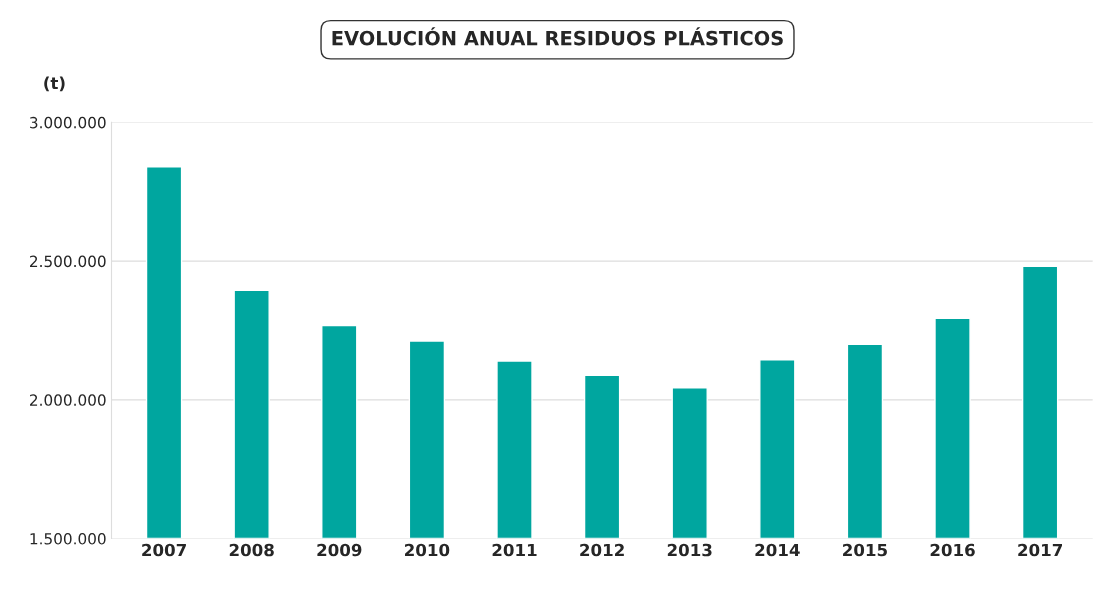  What do you see at coordinates (68, 122) in the screenshot?
I see `y-tick-label: 3.000.000` at bounding box center [68, 122].